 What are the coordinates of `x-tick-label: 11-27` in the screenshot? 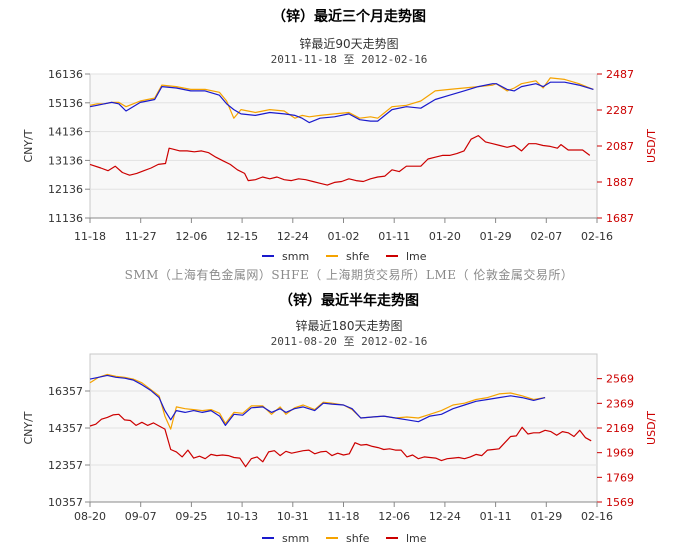 It's located at (141, 236).